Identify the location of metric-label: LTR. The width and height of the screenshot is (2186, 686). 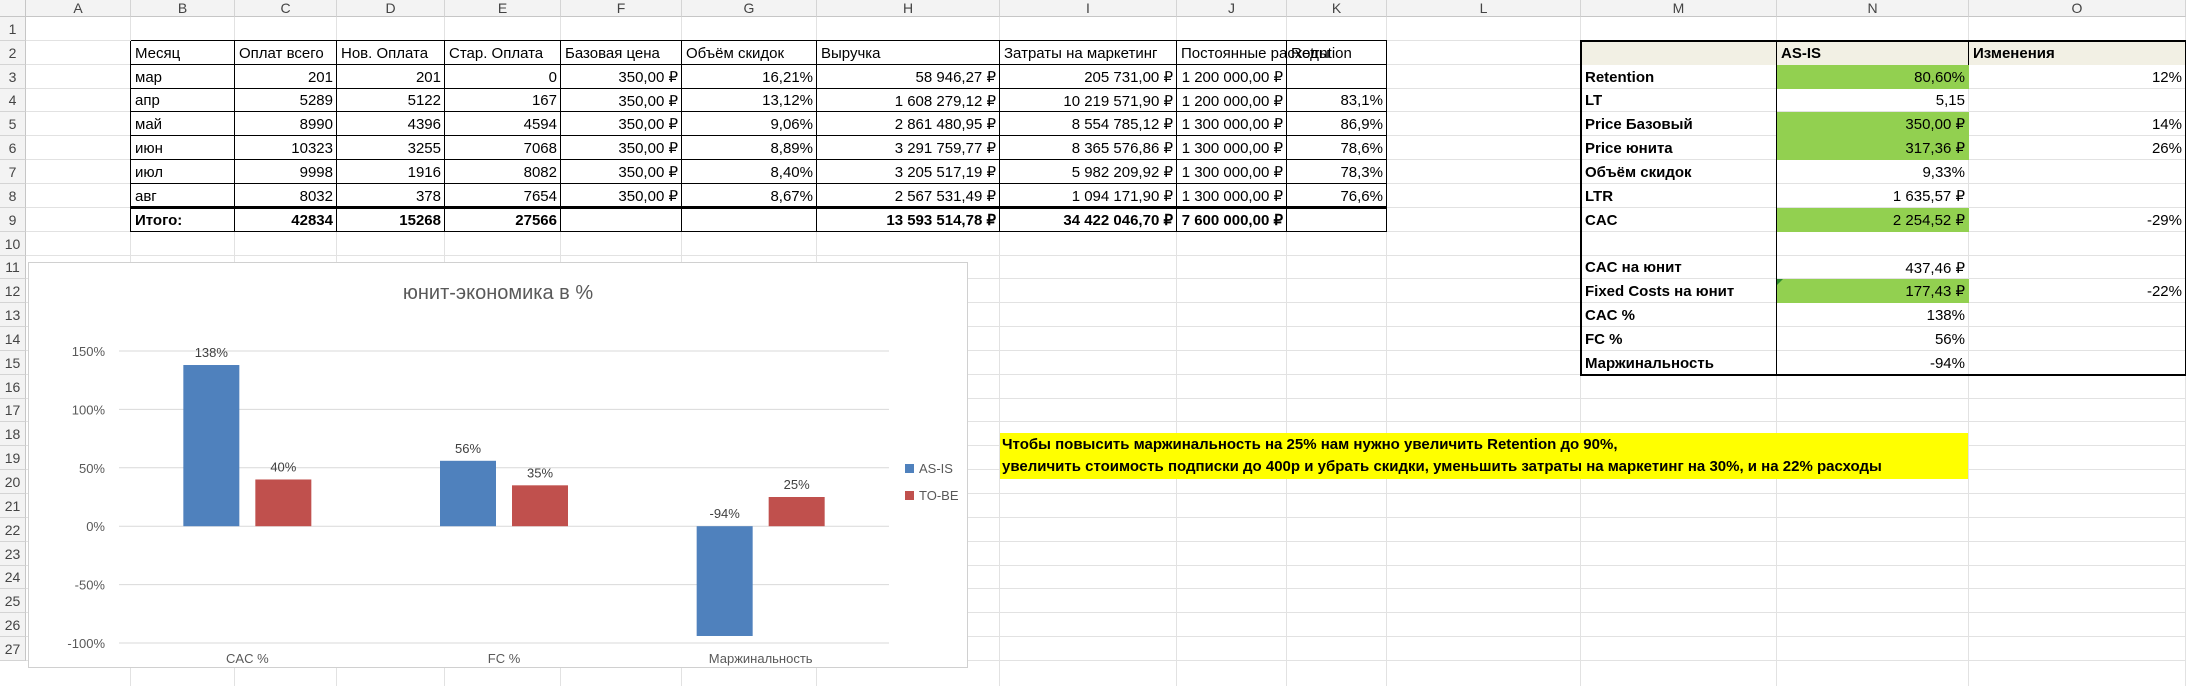
(1599, 196).